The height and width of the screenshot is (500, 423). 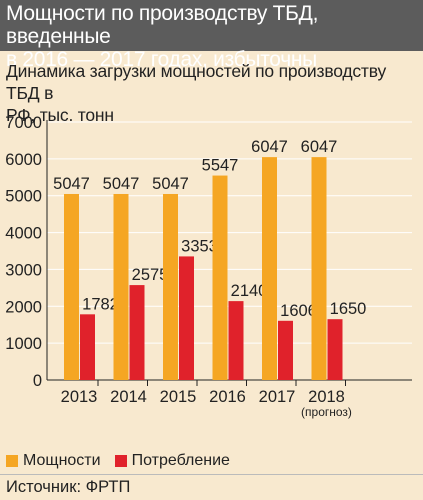 I want to click on x-tick-label: 2015, so click(x=178, y=397).